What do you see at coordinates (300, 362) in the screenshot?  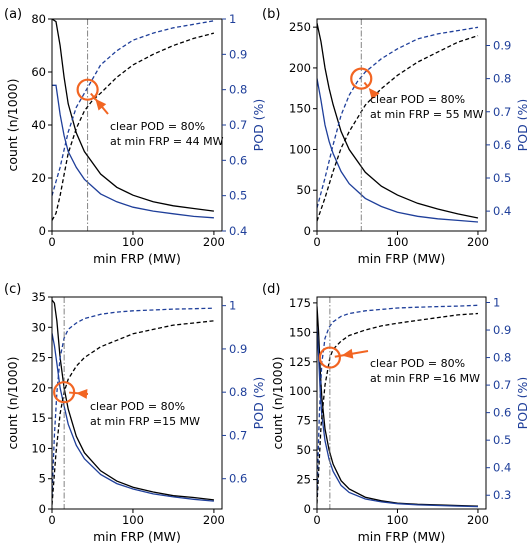 I see `y-tick-label: 125` at bounding box center [300, 362].